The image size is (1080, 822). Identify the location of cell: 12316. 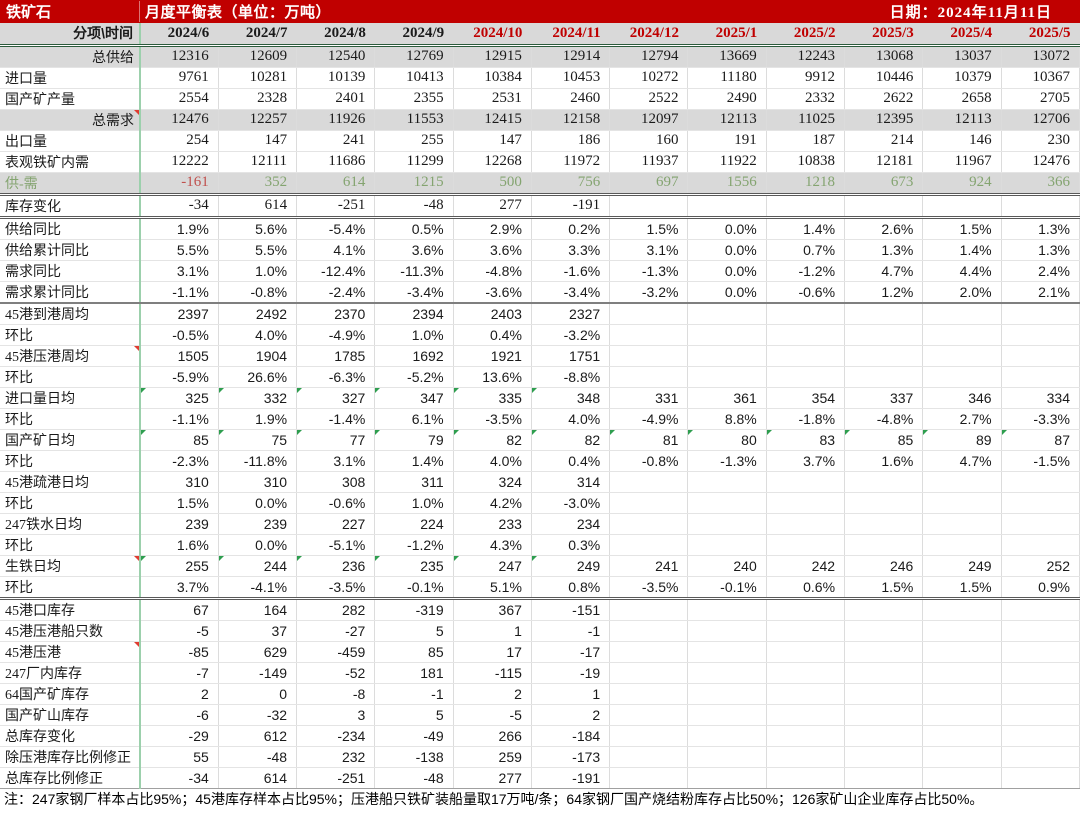
(179, 56).